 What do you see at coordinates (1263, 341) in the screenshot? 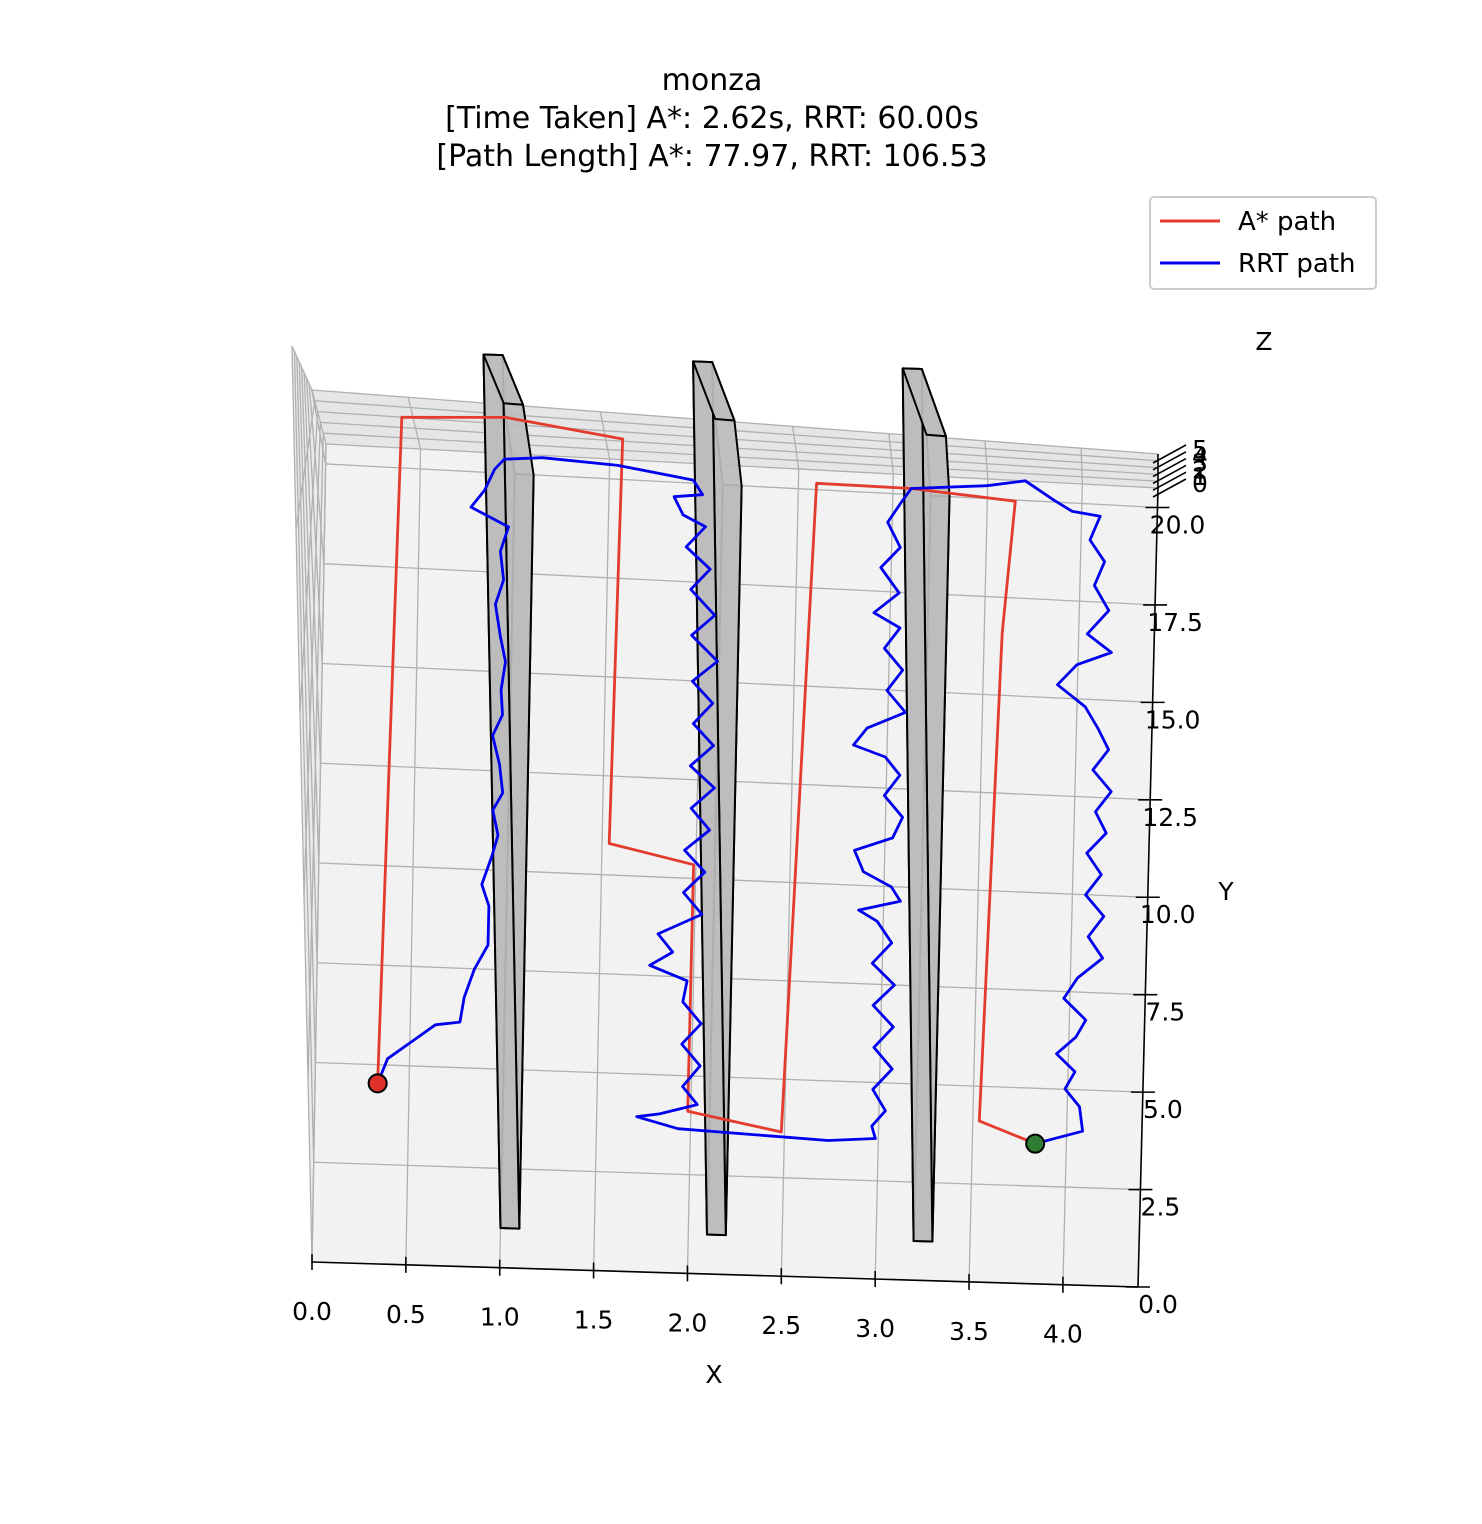
I see `z-axis-label: Z` at bounding box center [1263, 341].